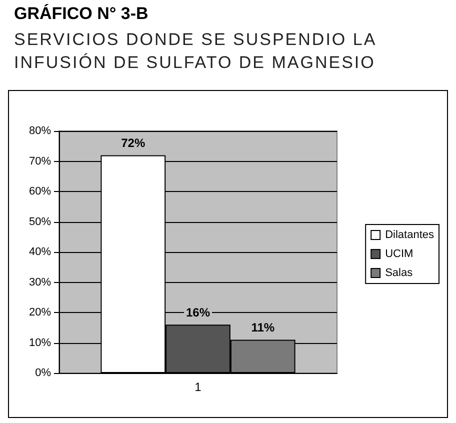 This screenshot has width=456, height=423. I want to click on y-tick-label: 20%, so click(40, 312).